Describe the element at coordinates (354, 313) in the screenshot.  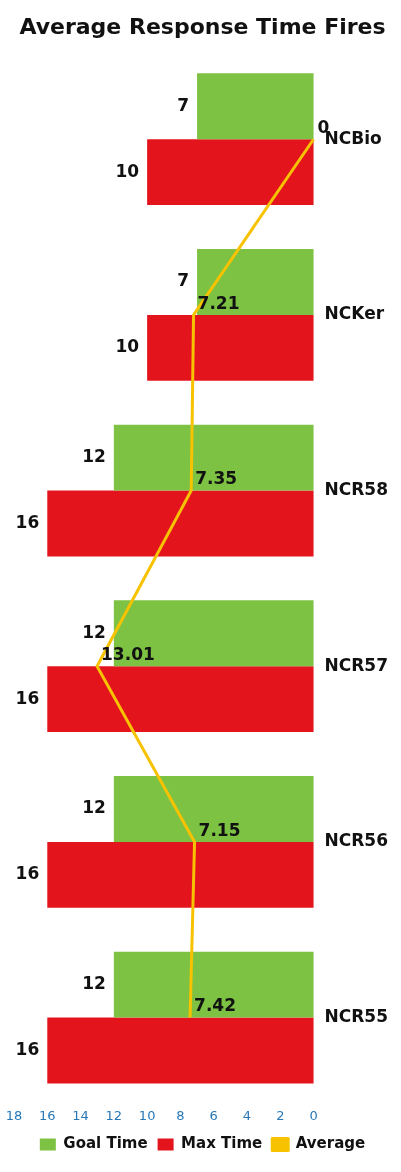
I see `y-tick-label: NCKer` at that location.